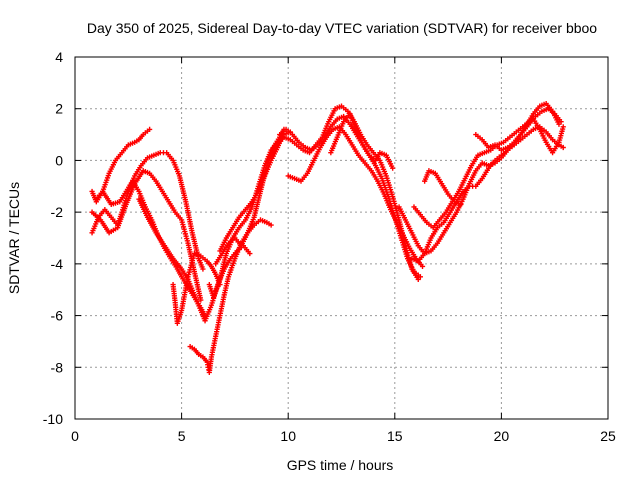 Image resolution: width=640 pixels, height=480 pixels. What do you see at coordinates (53, 419) in the screenshot?
I see `y-tick-label: -10` at bounding box center [53, 419].